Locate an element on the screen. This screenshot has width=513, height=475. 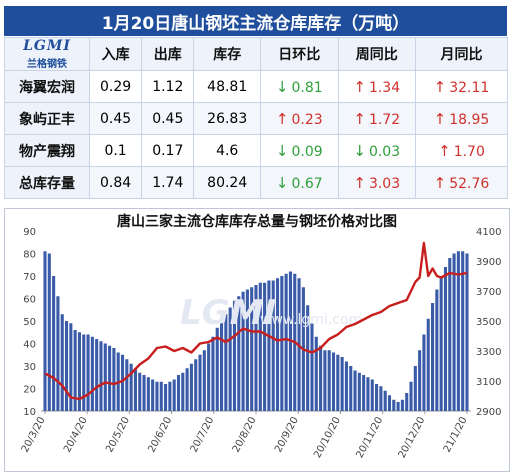
y-left-tick-label: 30 is located at coordinates (29, 367).